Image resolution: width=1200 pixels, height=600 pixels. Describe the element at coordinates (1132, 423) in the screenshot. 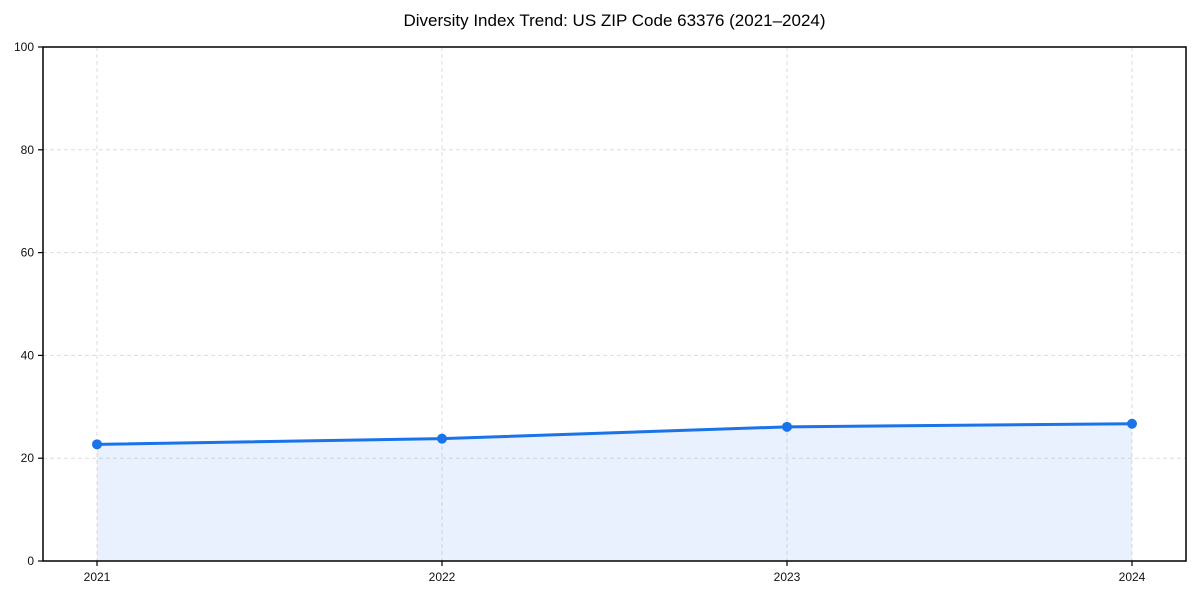

I see `data-point-2024` at that location.